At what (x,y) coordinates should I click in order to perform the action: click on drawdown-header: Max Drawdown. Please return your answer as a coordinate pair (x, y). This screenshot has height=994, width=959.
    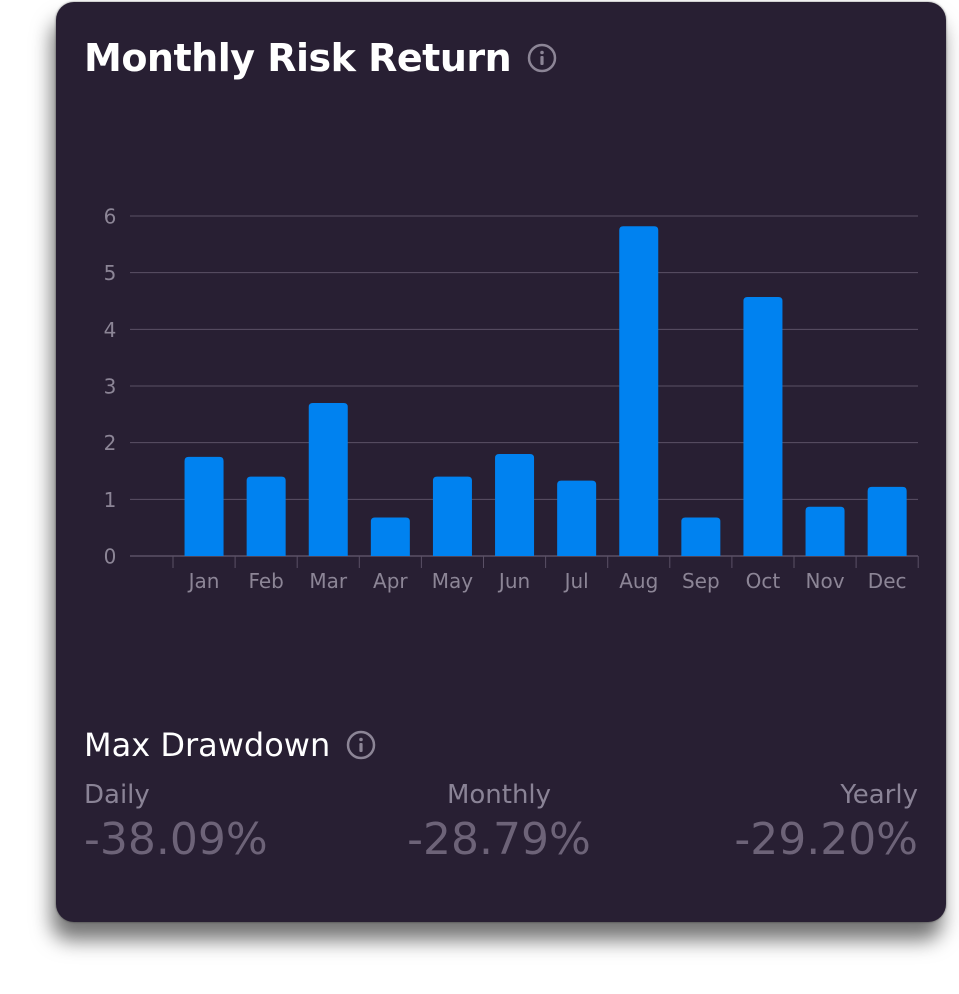
    Looking at the image, I should click on (230, 745).